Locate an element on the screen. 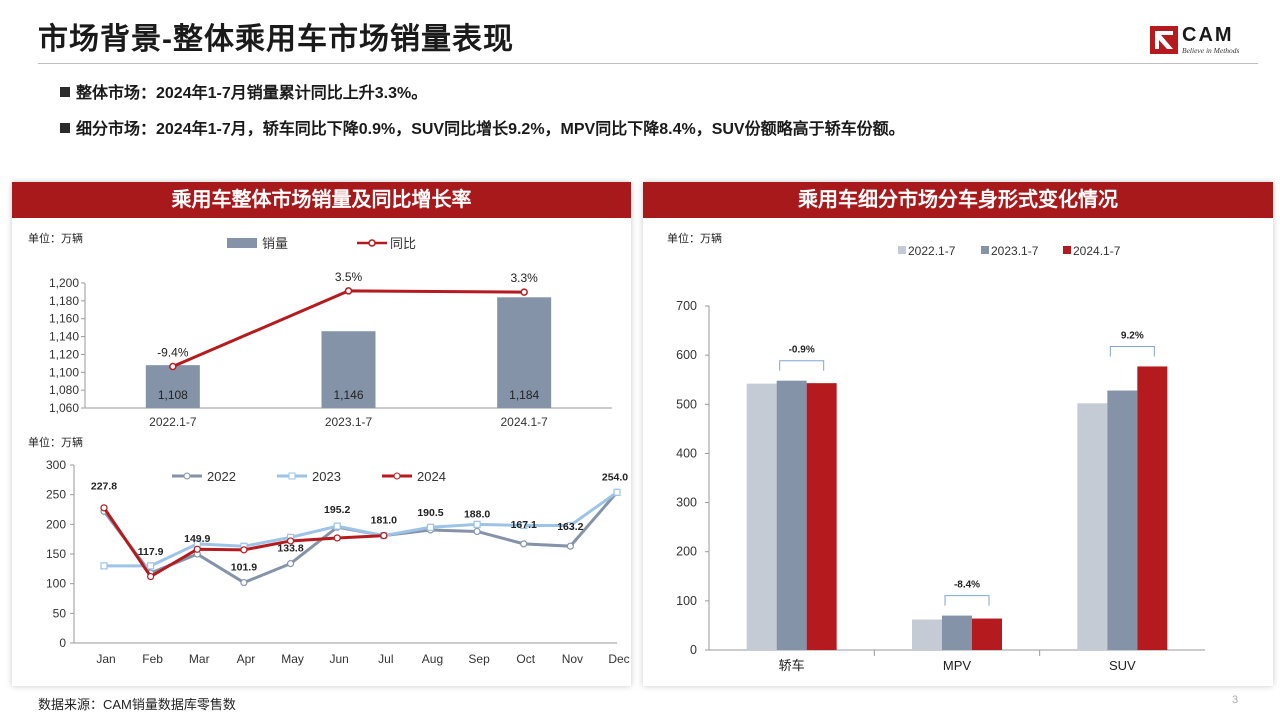 The image size is (1280, 720). y-tick-label: 1,200 is located at coordinates (64, 283).